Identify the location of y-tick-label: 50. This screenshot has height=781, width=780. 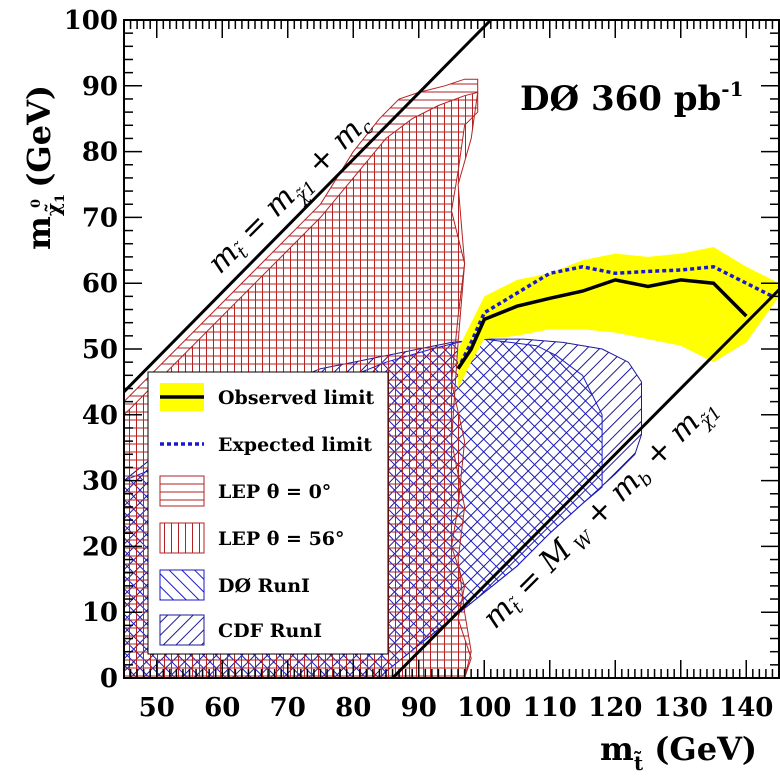
(100, 350).